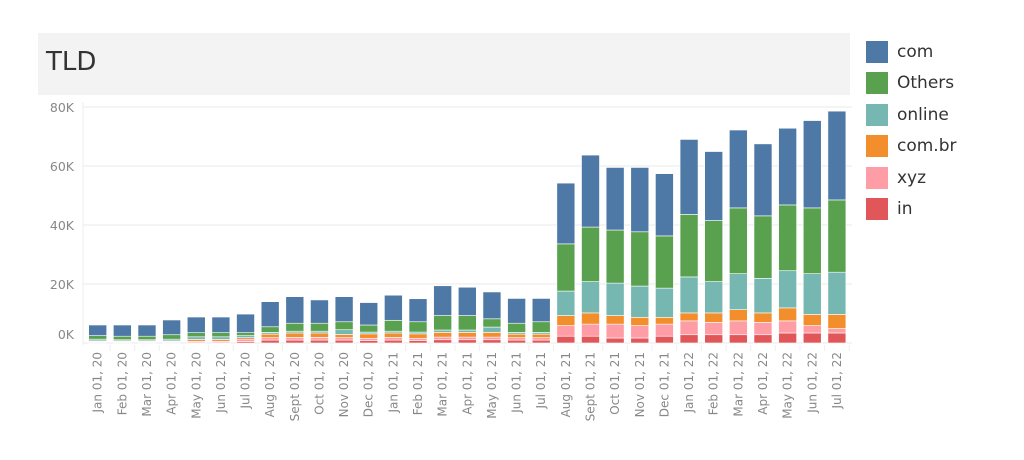 The height and width of the screenshot is (460, 1024). Describe the element at coordinates (418, 383) in the screenshot. I see `x-tick-label: Feb 01, 21` at that location.